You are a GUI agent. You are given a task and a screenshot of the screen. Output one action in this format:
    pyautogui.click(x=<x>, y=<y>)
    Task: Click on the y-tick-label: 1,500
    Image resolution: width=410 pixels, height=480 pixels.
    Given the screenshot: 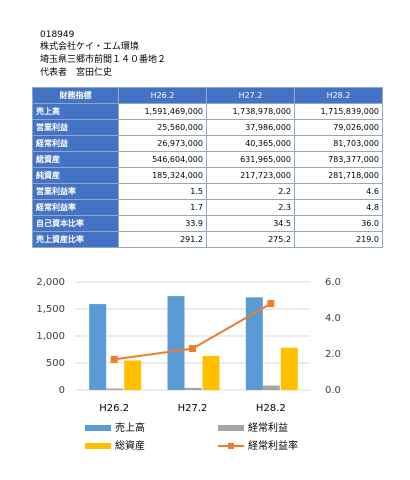 What is the action you would take?
    pyautogui.click(x=50, y=309)
    